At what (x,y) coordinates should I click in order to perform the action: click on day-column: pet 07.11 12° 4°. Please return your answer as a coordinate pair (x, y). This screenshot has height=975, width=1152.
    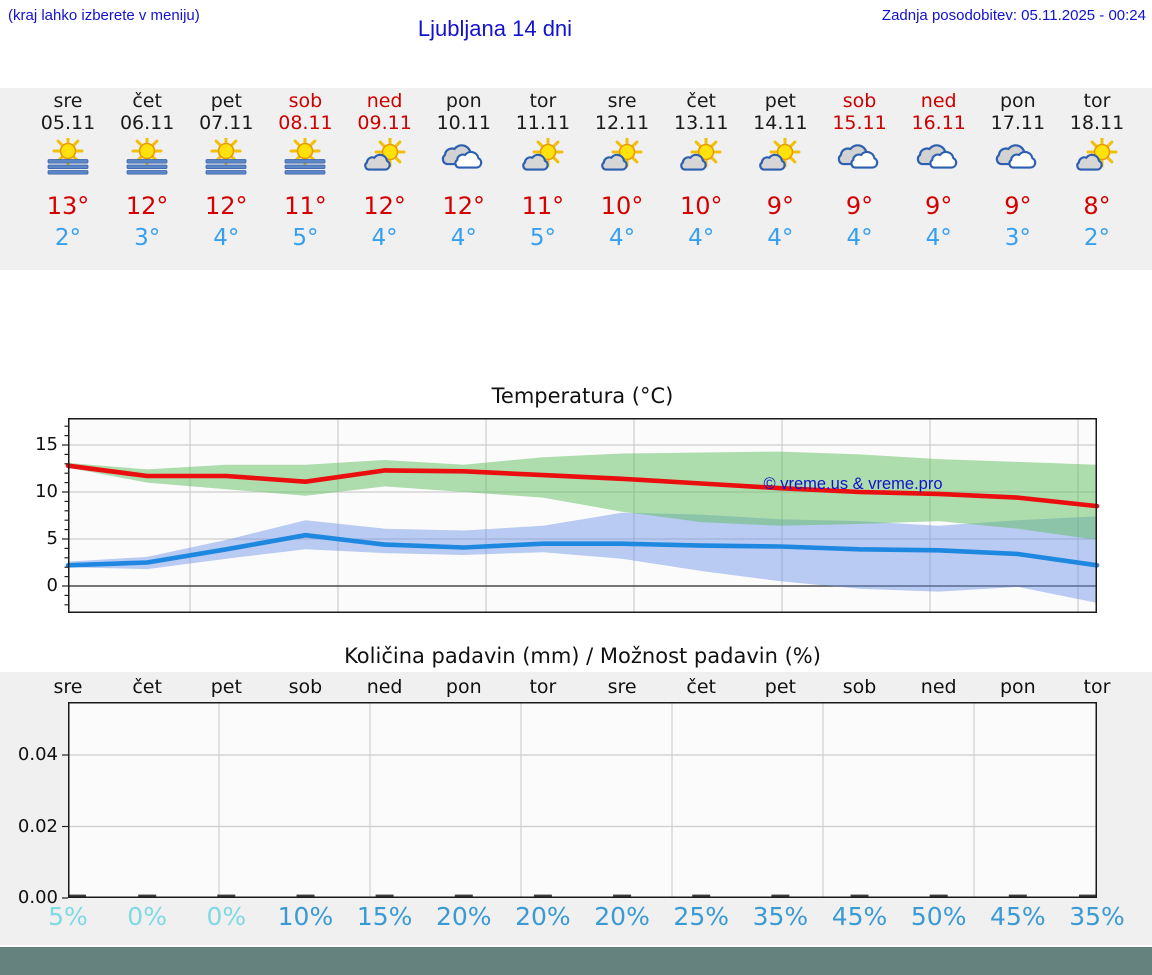
    Looking at the image, I should click on (226, 179).